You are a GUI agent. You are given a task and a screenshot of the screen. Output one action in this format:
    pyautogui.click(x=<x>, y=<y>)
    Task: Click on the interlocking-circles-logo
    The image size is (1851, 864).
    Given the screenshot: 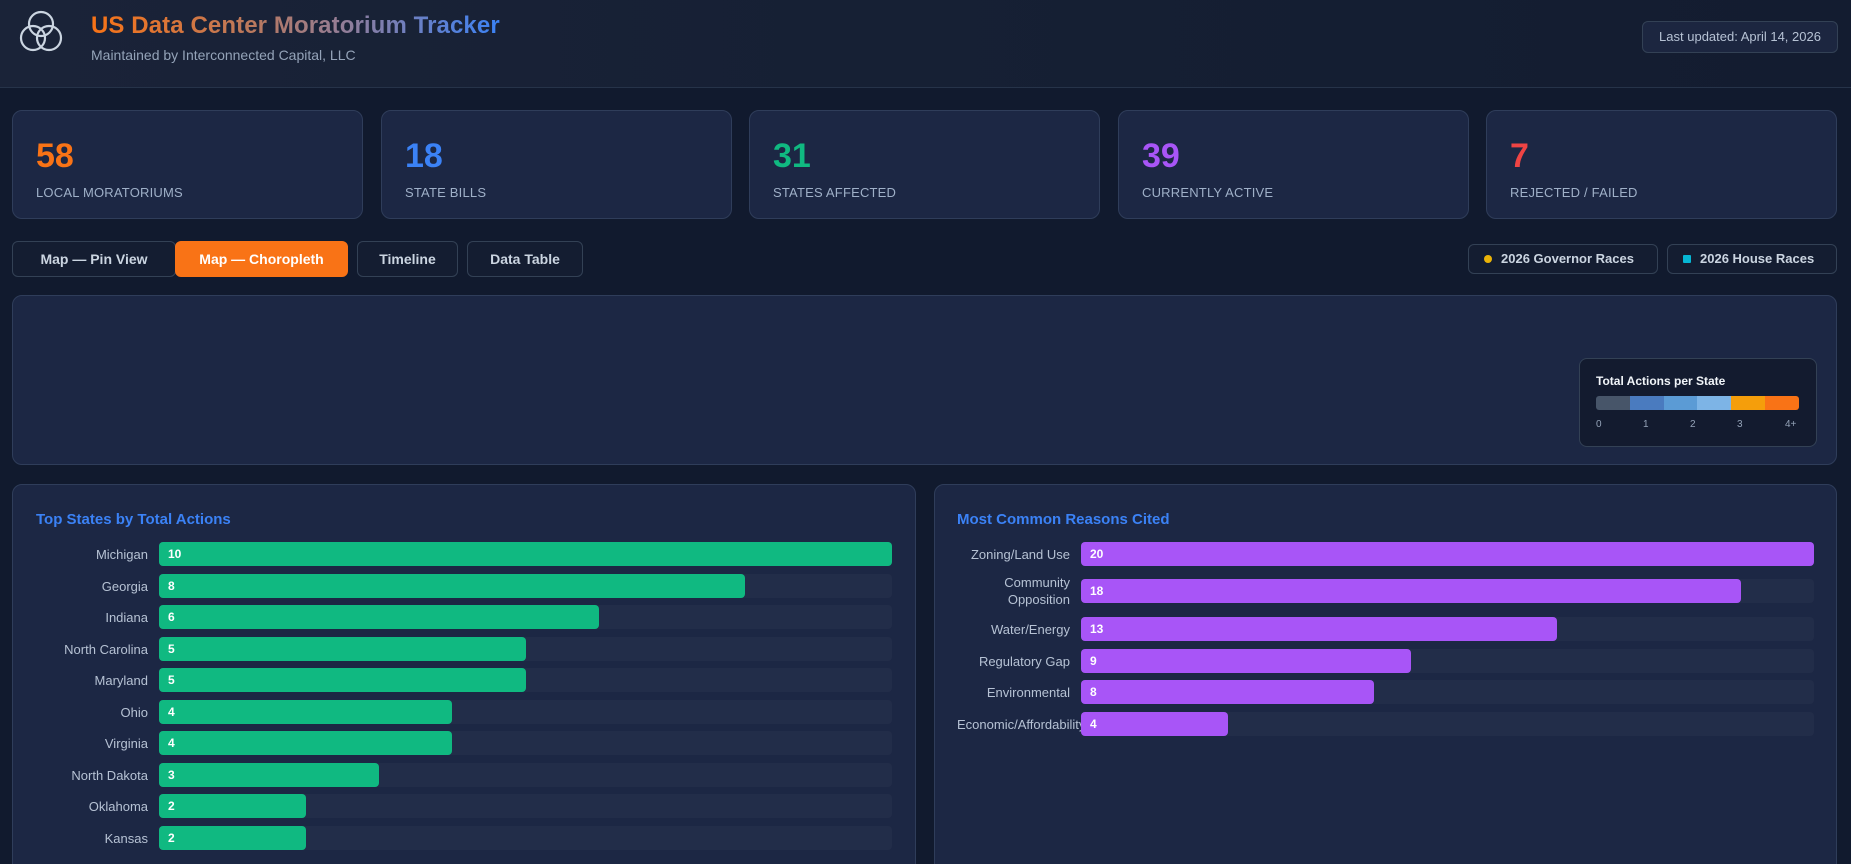 What is the action you would take?
    pyautogui.click(x=41, y=31)
    